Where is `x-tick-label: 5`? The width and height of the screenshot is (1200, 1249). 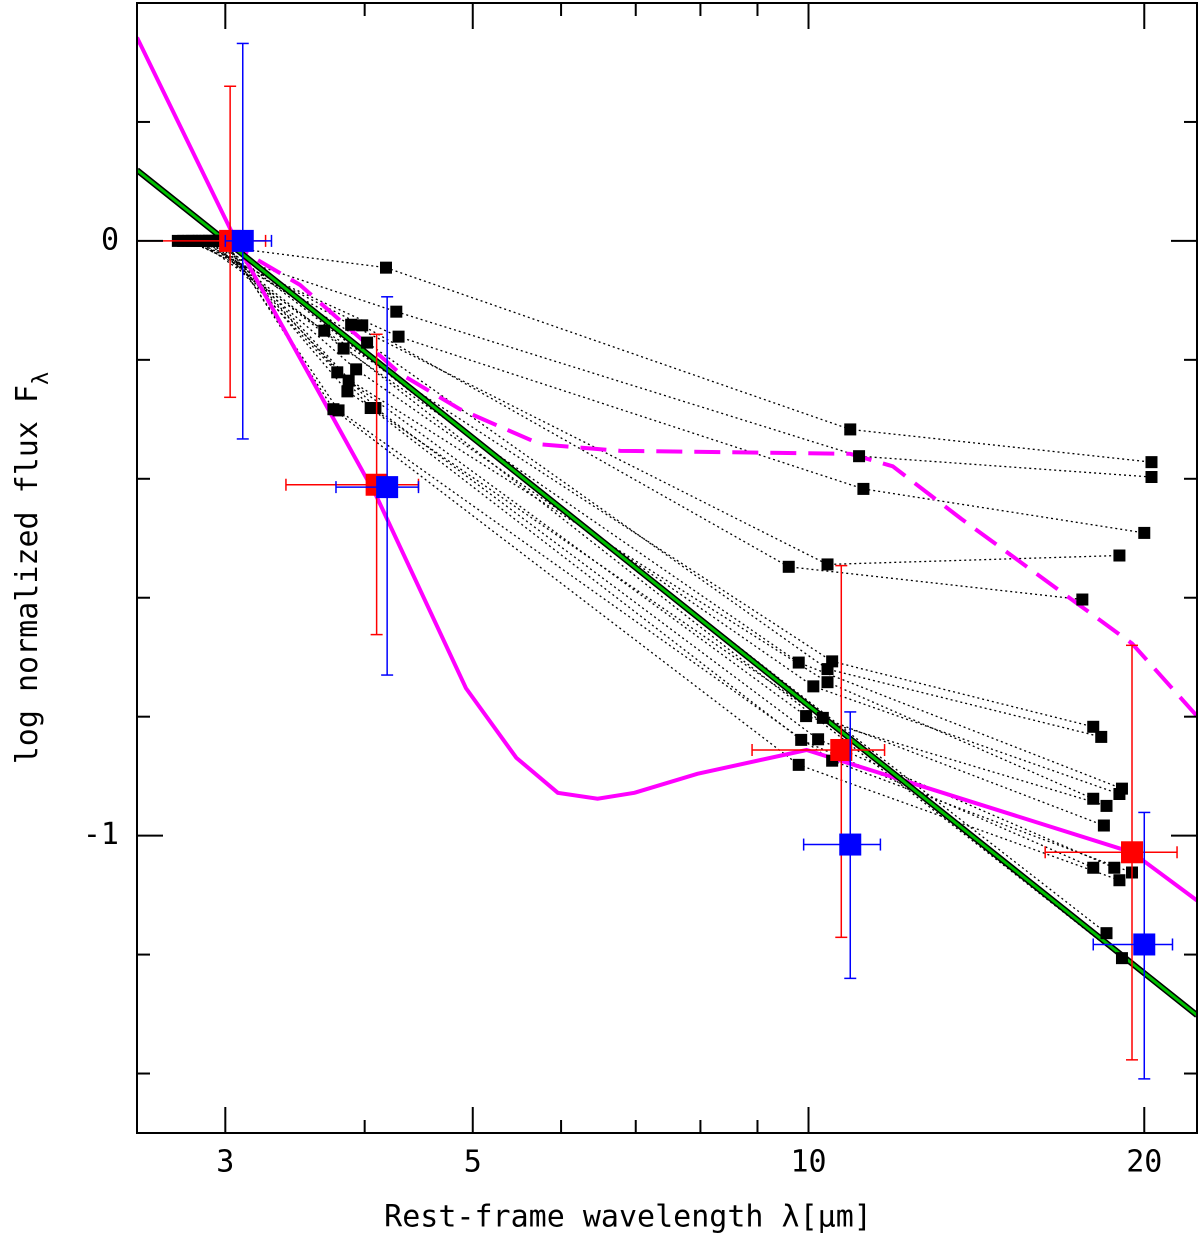 x-tick-label: 5 is located at coordinates (473, 1162).